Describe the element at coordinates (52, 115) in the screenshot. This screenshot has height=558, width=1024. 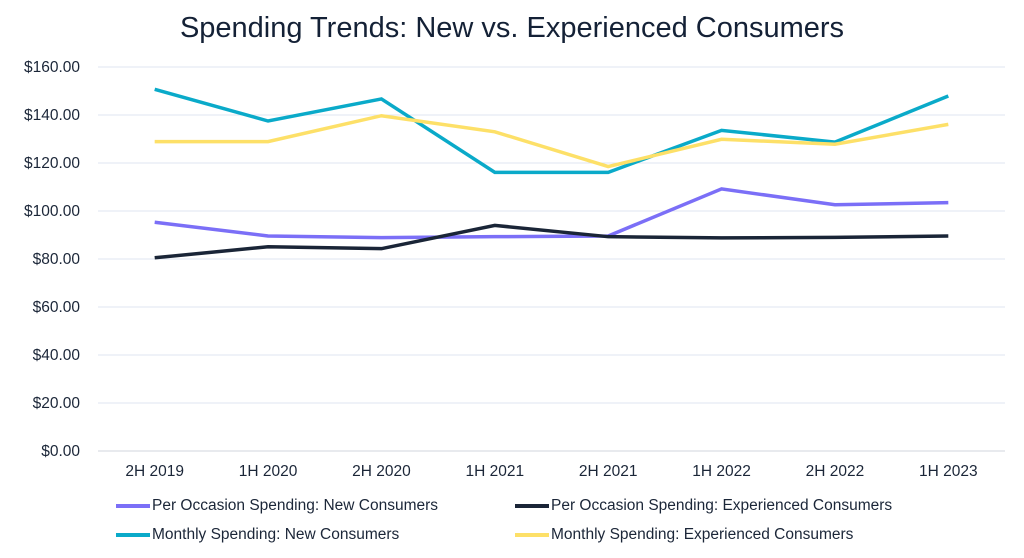
I see `y-tick-label: $140.00` at that location.